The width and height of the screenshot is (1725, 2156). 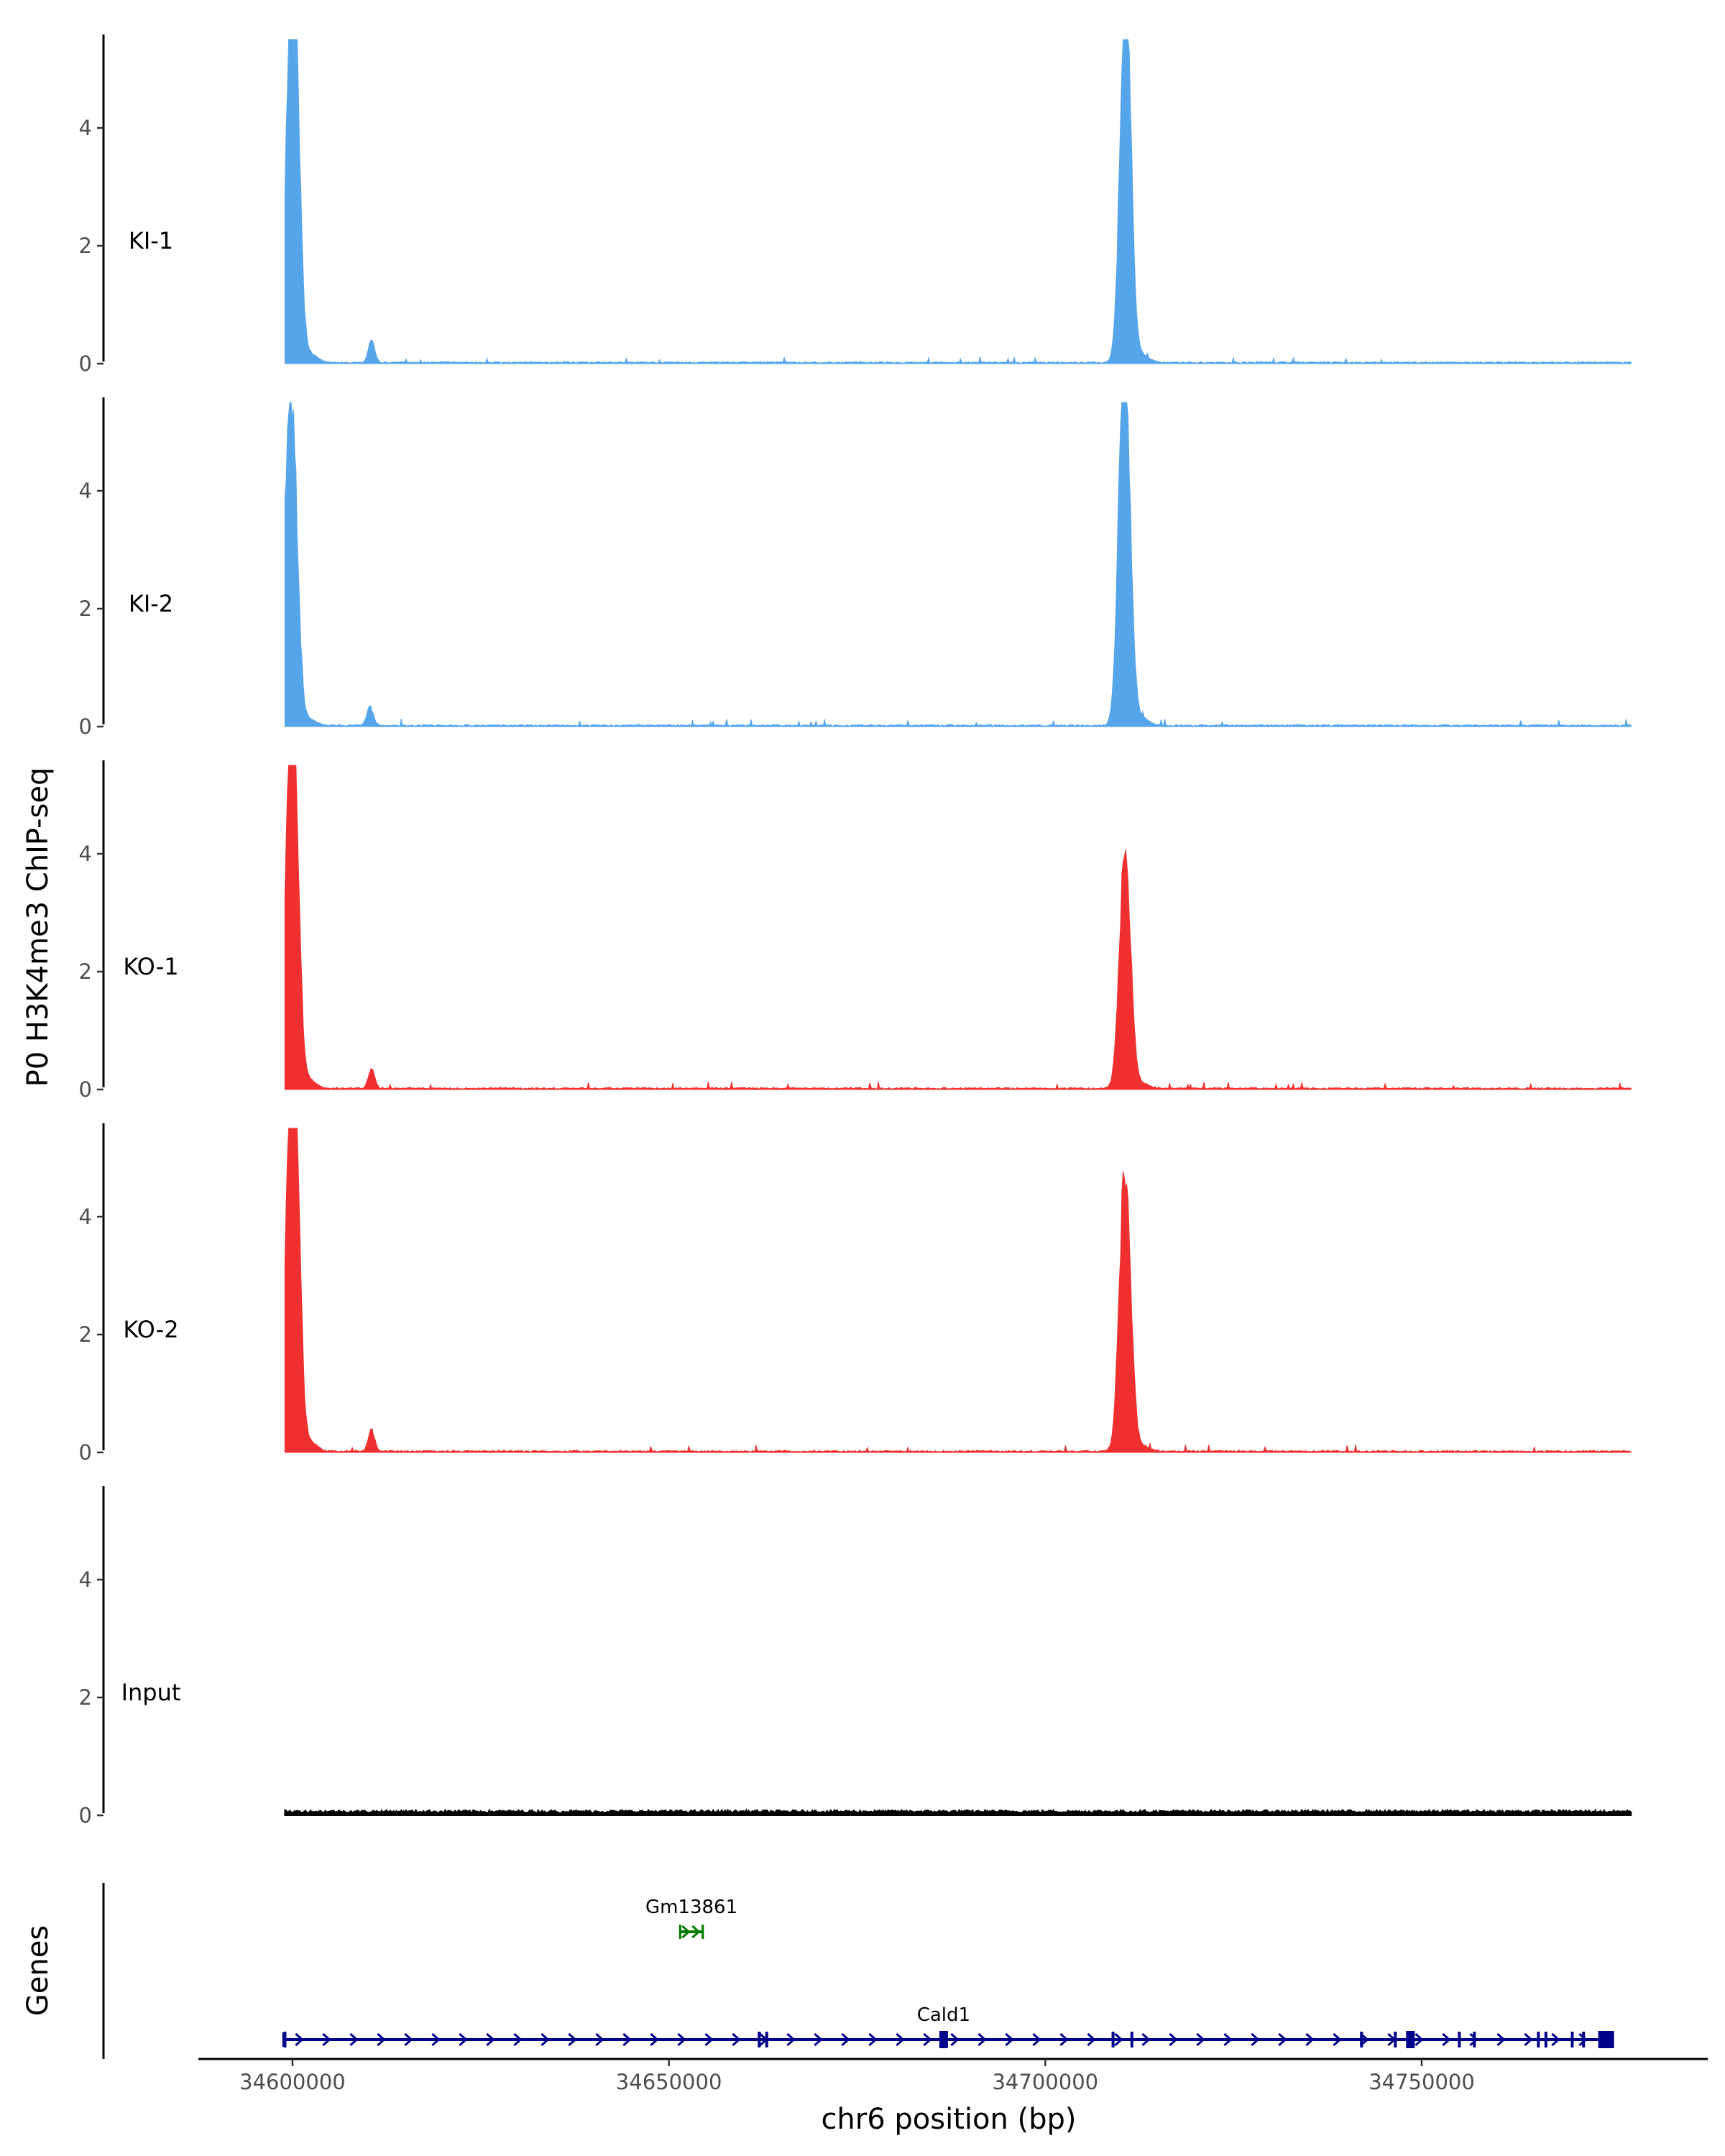 I want to click on genes-label: Genes, so click(x=38, y=1971).